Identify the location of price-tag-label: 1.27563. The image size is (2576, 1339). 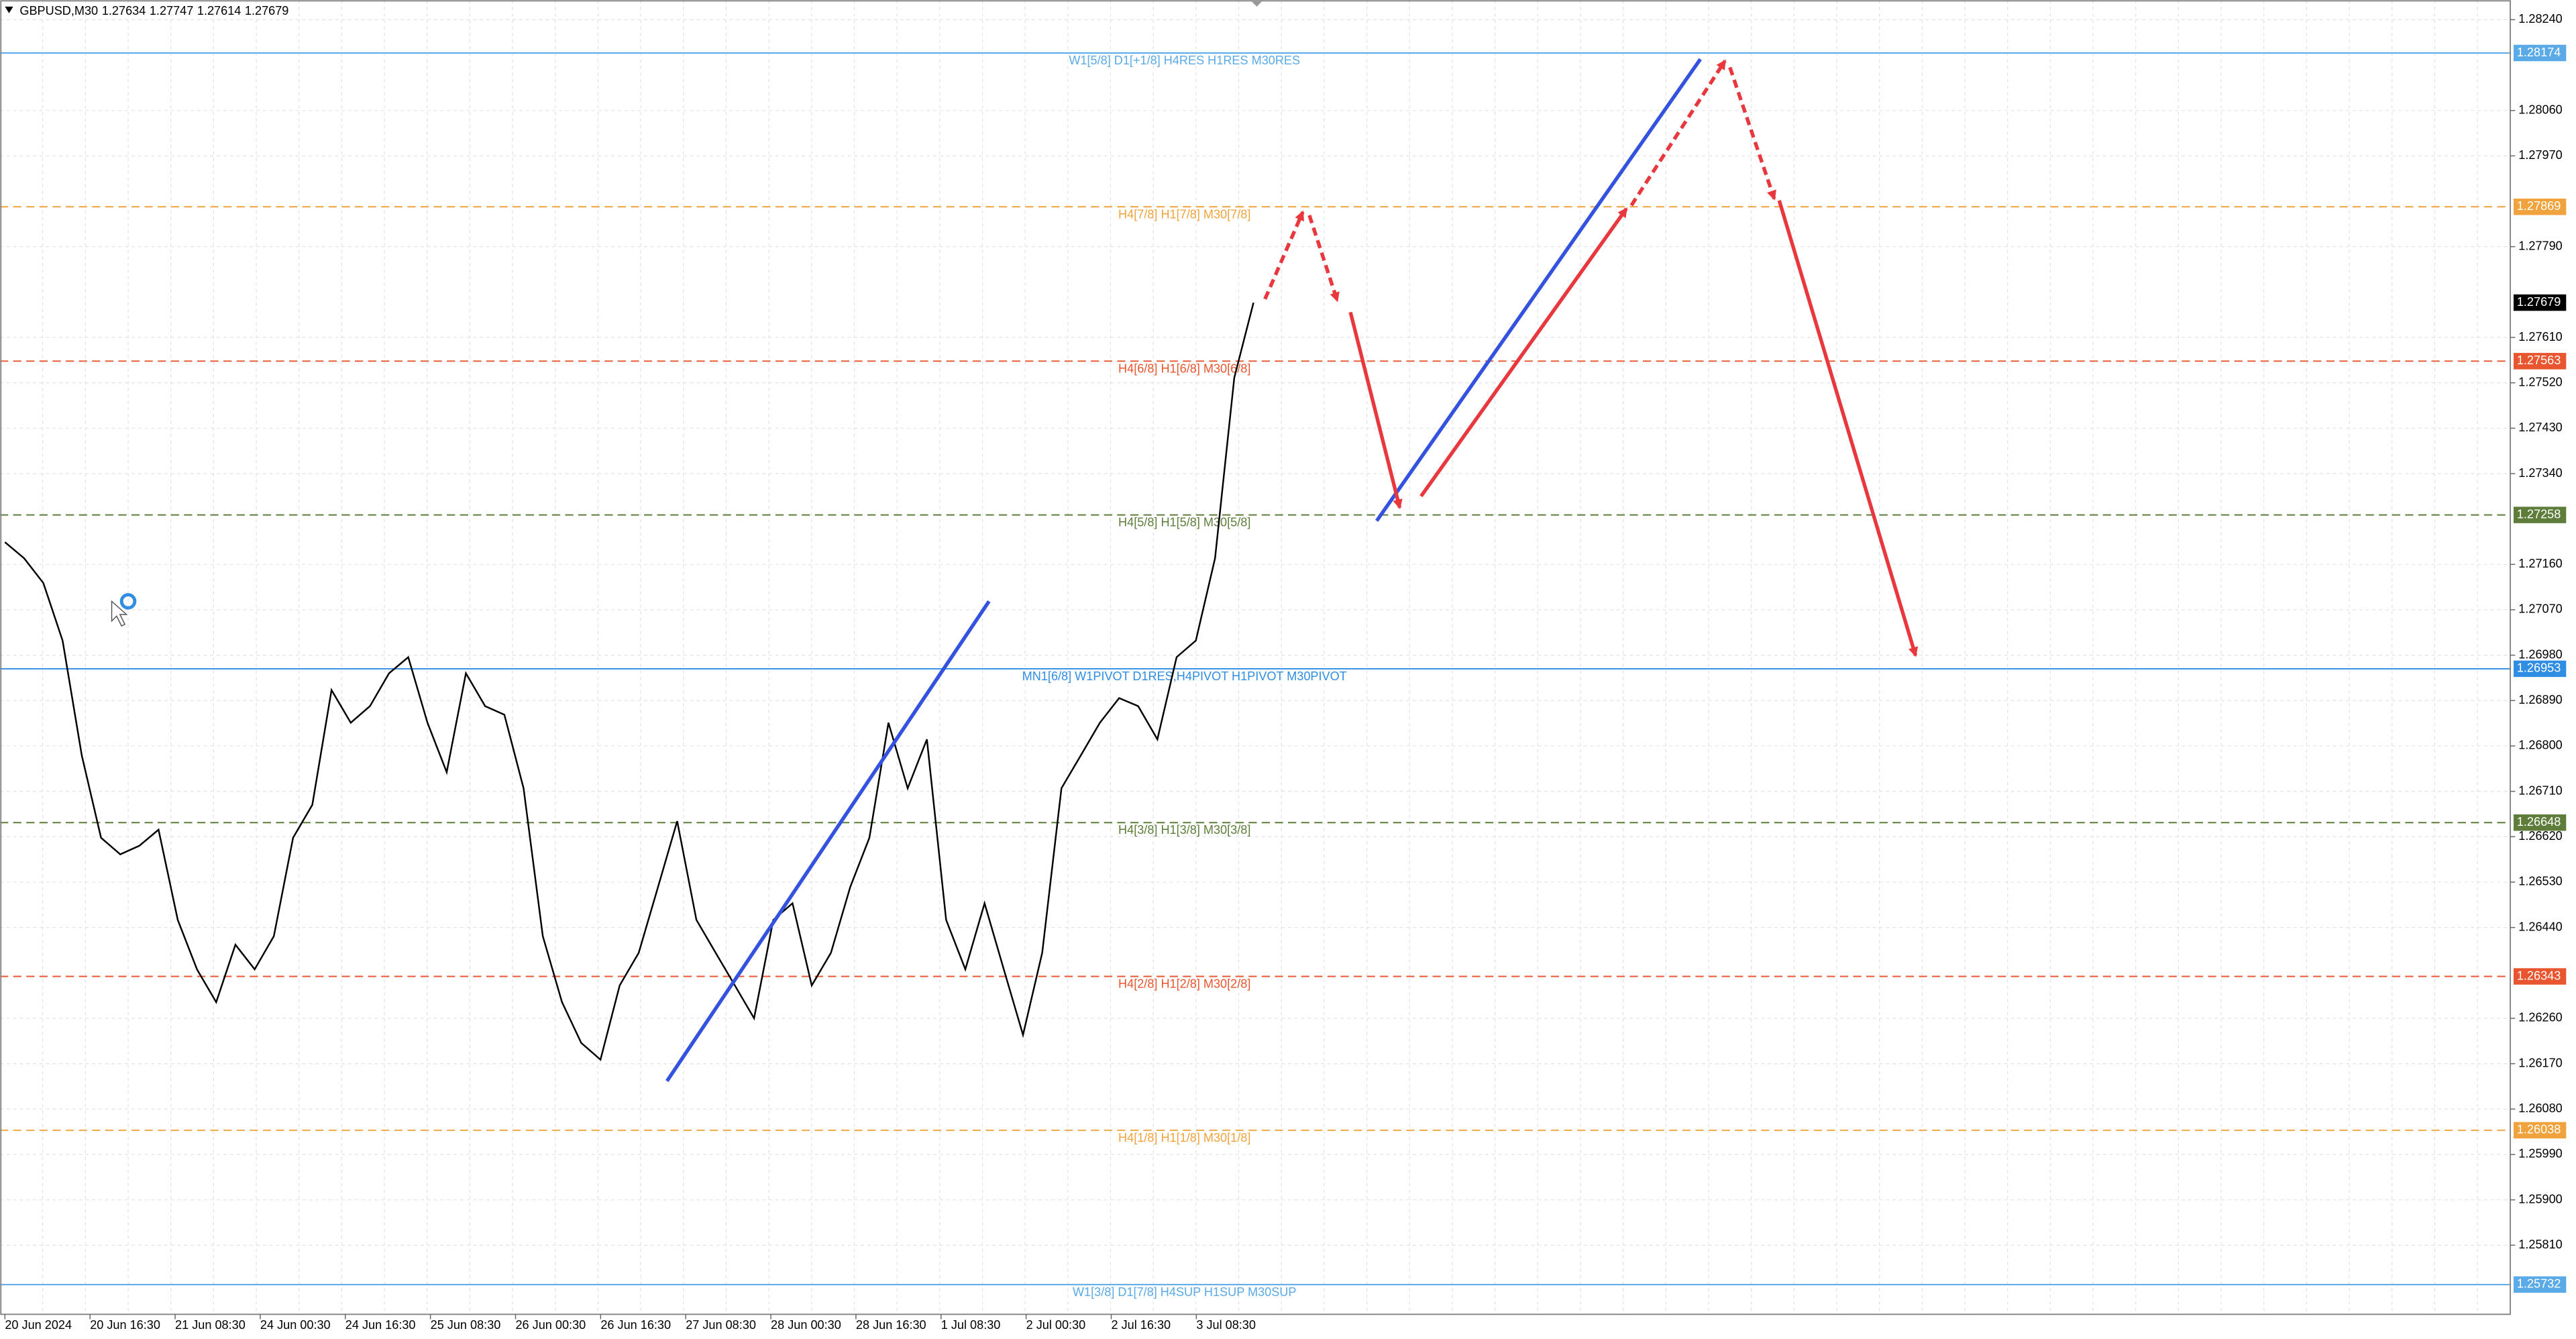
(2539, 360).